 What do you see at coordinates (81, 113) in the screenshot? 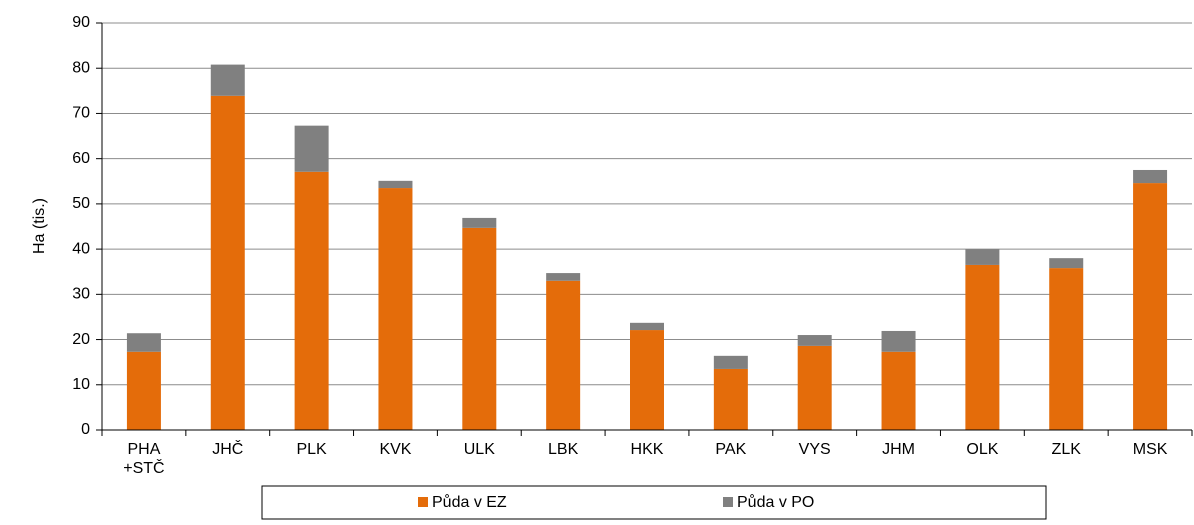
I see `y-tick-label: 70` at bounding box center [81, 113].